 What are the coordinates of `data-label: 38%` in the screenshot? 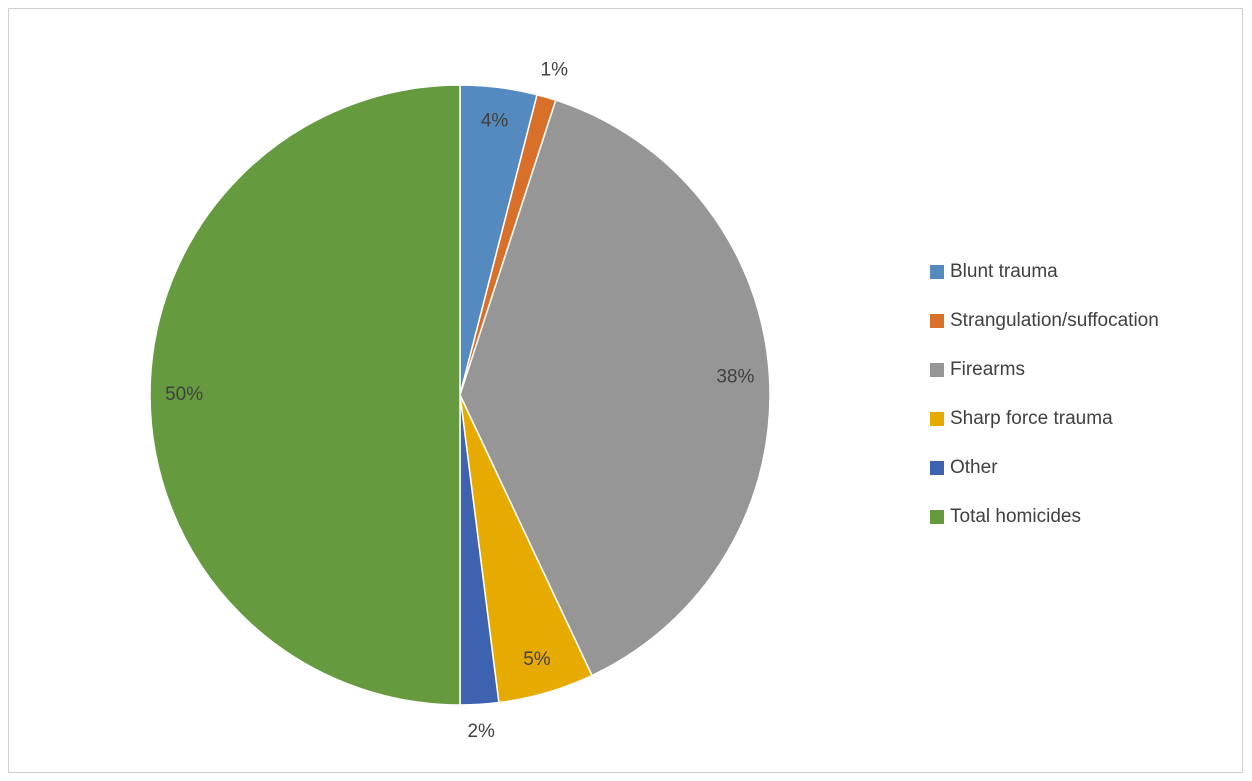 It's located at (735, 377).